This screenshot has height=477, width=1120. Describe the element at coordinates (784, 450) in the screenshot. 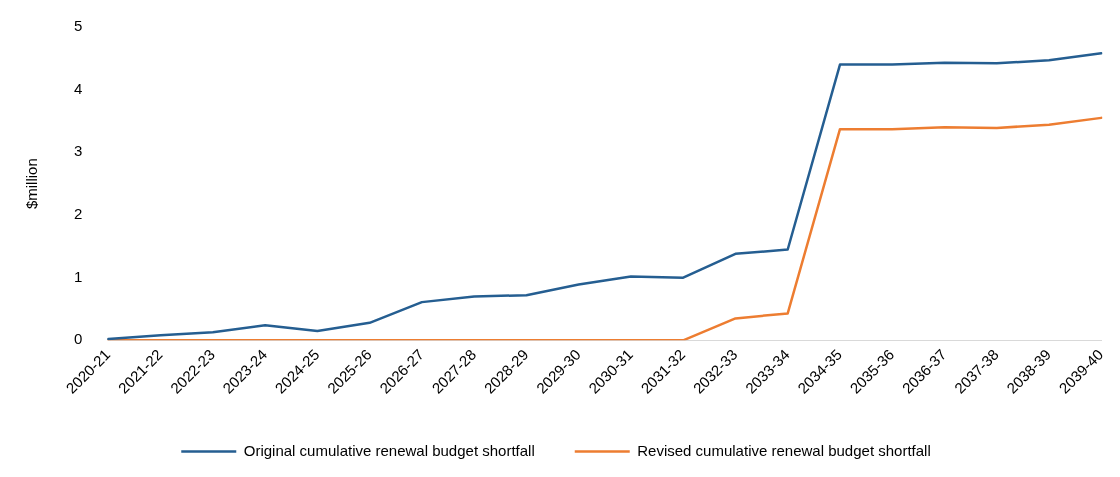

I see `legend-label: Revised cumulative renewal budget shortfall` at that location.